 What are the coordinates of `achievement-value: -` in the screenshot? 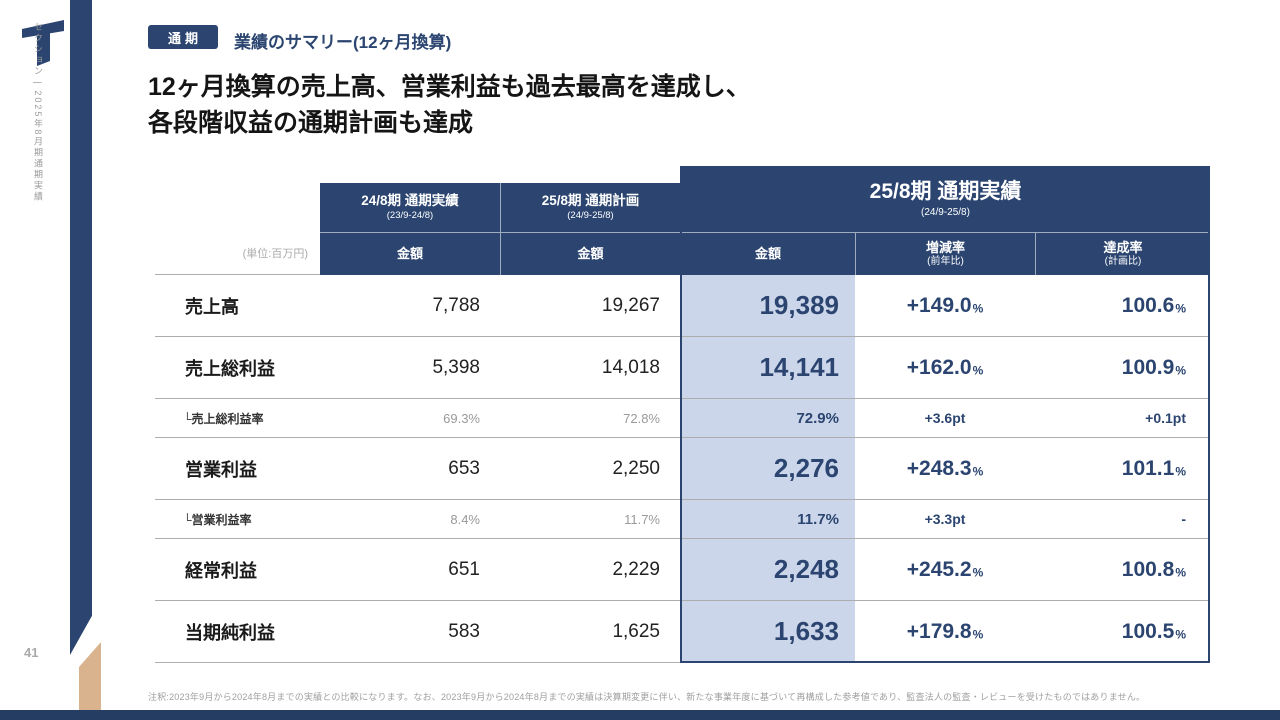 It's located at (1122, 519).